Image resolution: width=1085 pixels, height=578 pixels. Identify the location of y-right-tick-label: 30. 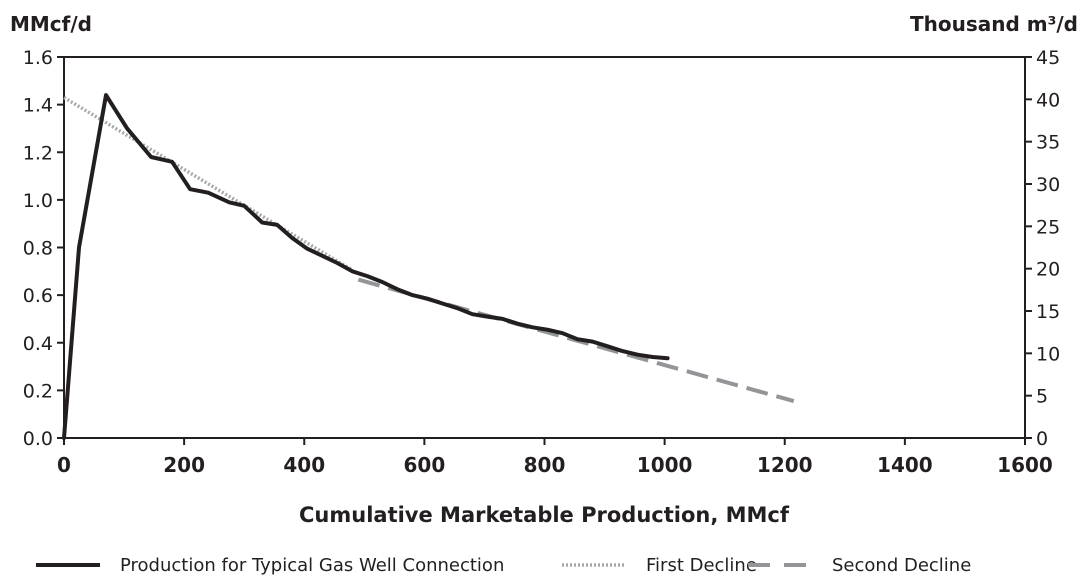
(1048, 185).